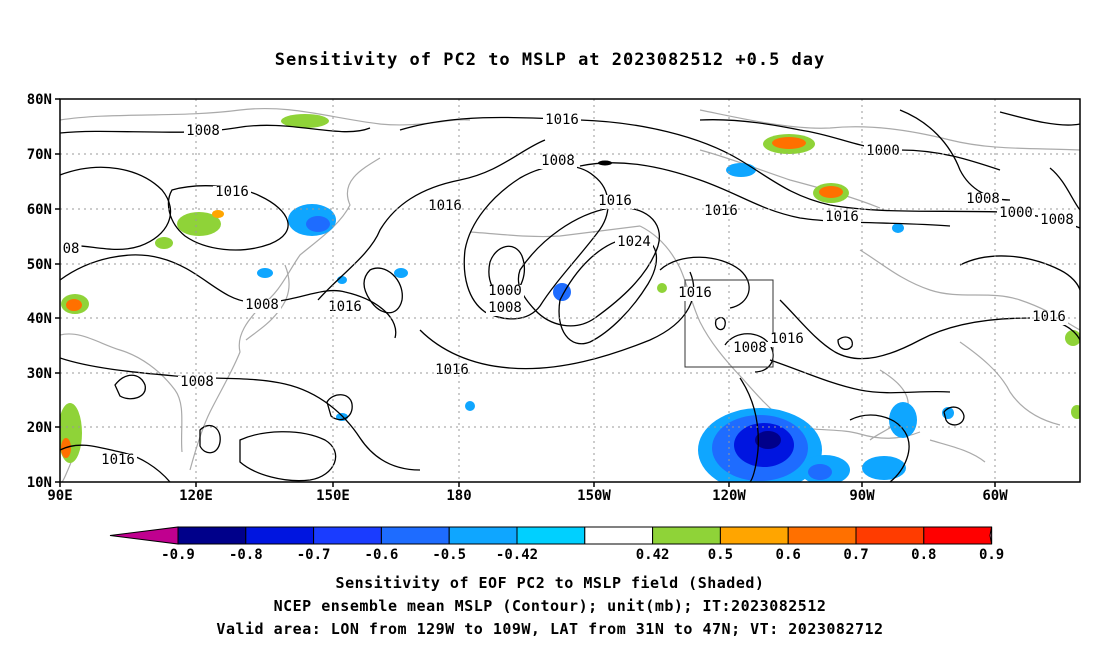 This screenshot has width=1100, height=650. What do you see at coordinates (594, 496) in the screenshot?
I see `lon-tick-label: 150W` at bounding box center [594, 496].